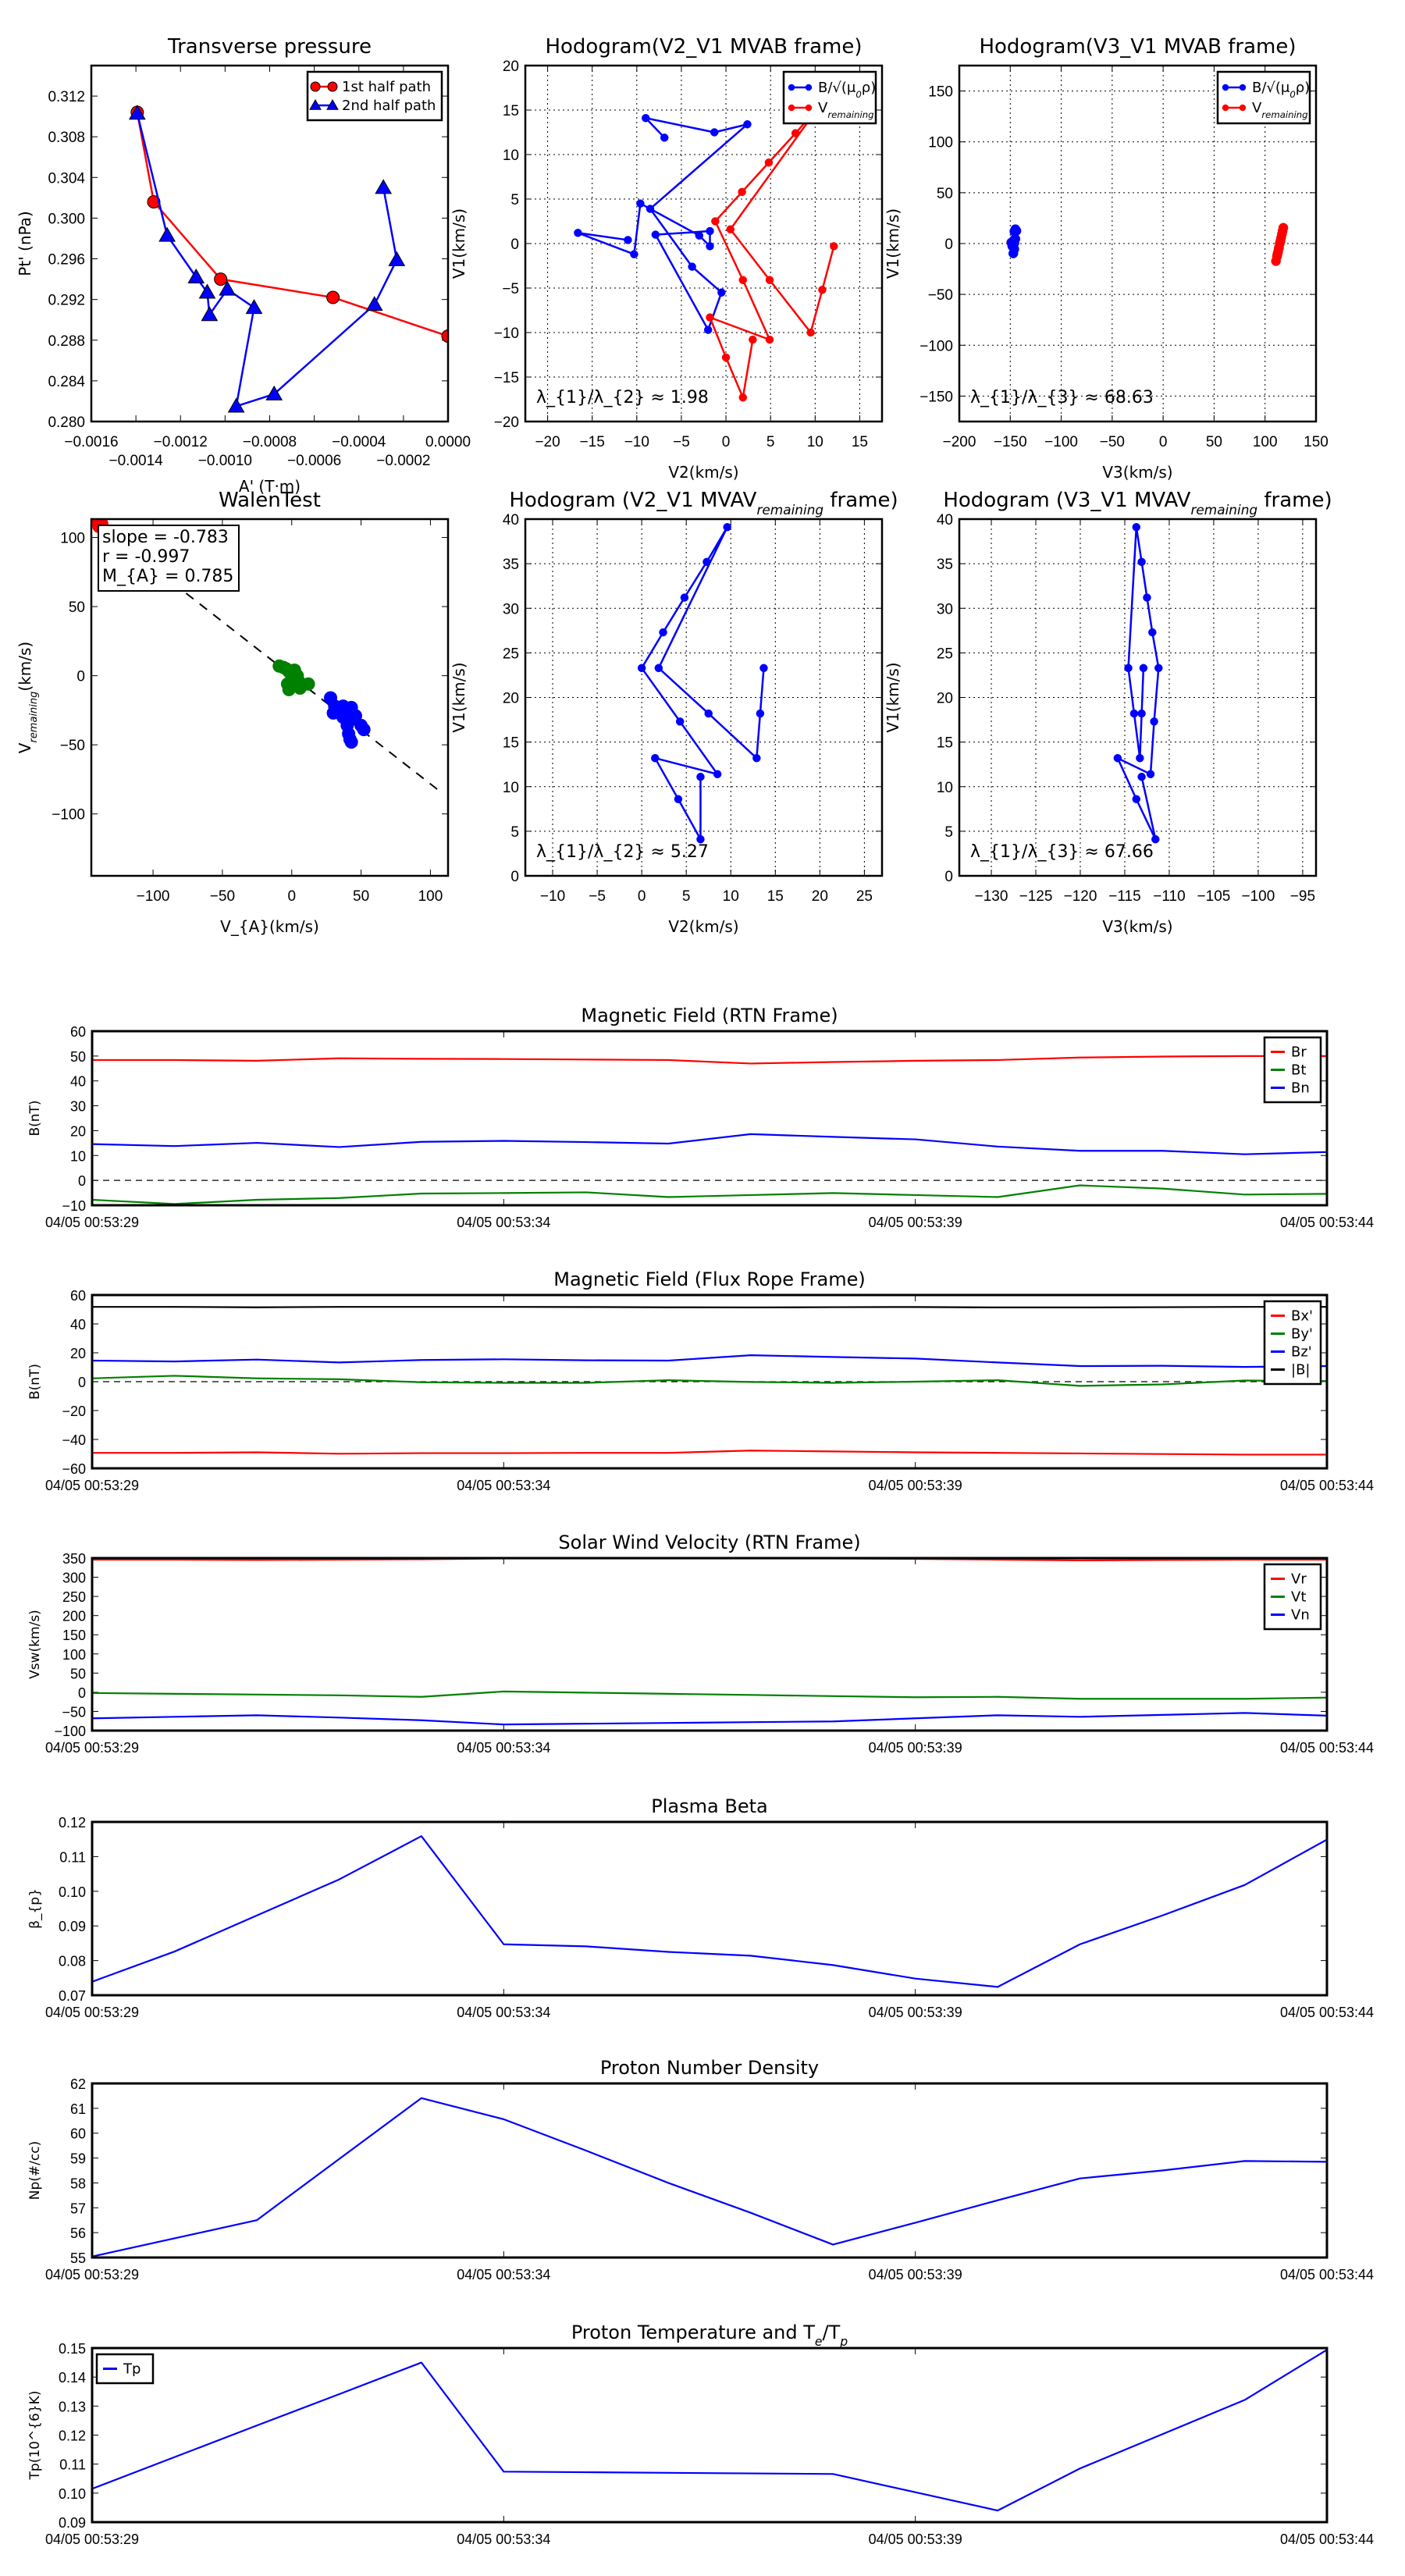  Describe the element at coordinates (223, 896) in the screenshot. I see `x-tick-label: −50` at that location.